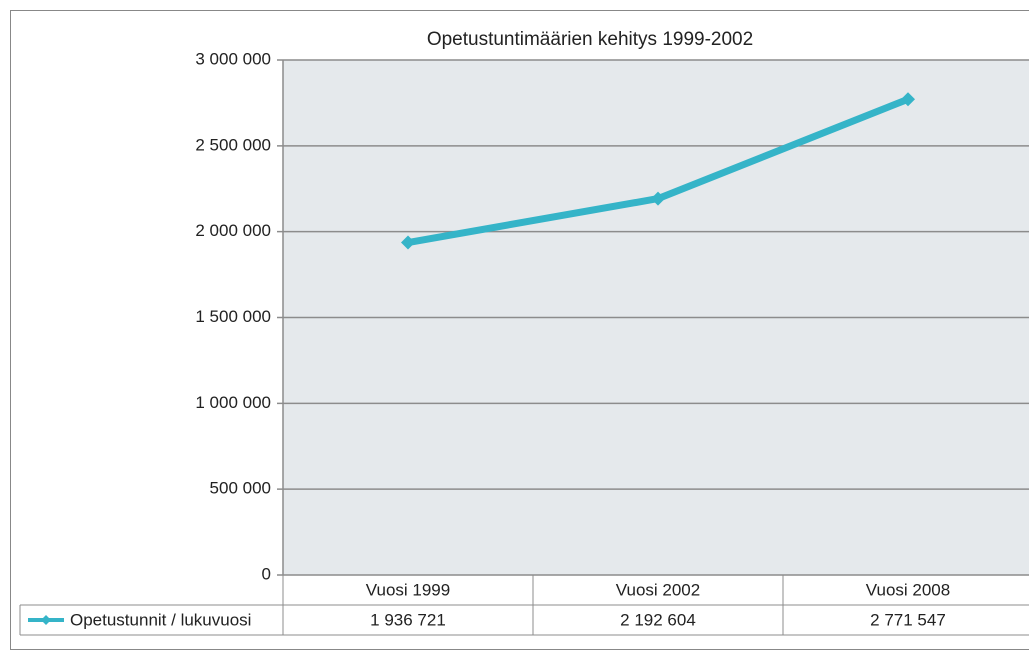  I want to click on table-value: 2 771 547, so click(908, 619).